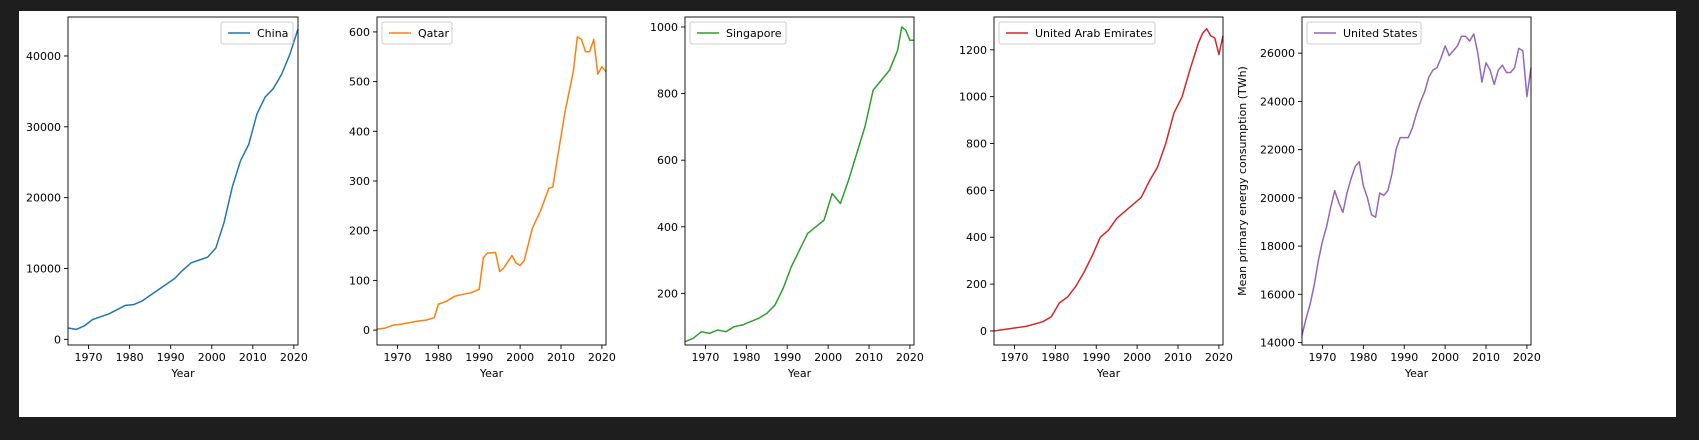 This screenshot has height=440, width=1699. Describe the element at coordinates (1380, 33) in the screenshot. I see `legend-label: United States` at that location.